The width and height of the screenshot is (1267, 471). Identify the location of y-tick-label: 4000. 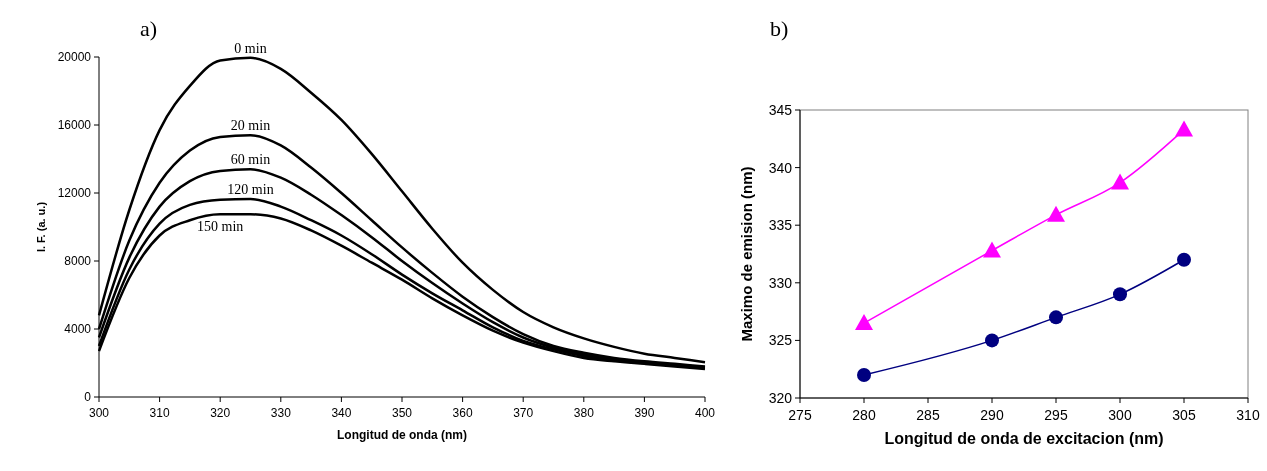
(78, 329).